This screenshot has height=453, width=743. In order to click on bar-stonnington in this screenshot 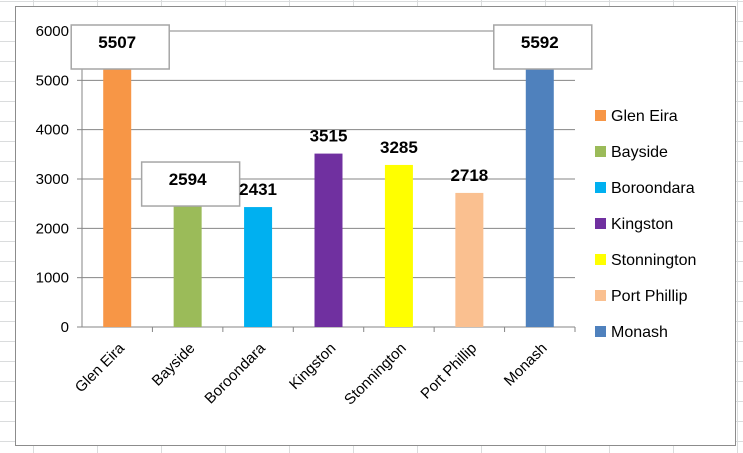, I will do `click(398, 245)`.